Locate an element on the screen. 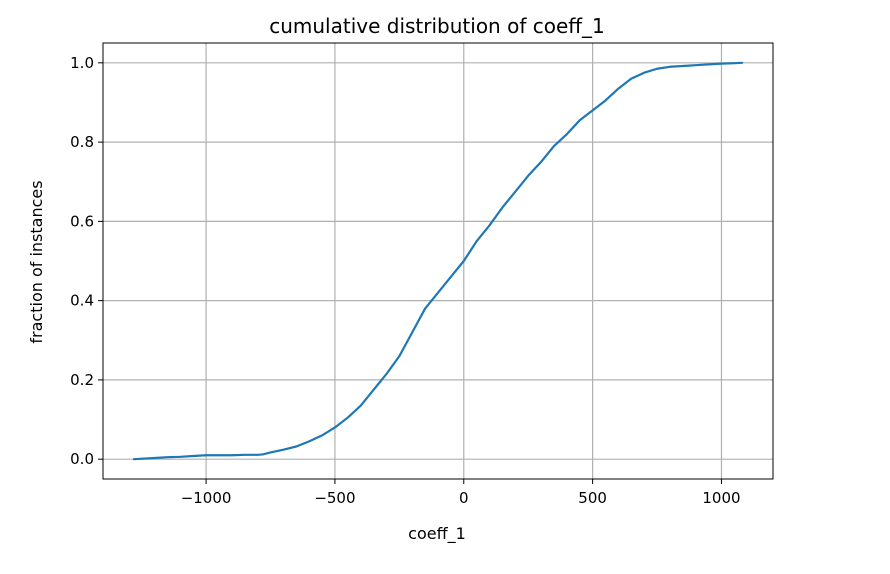  x-tick-label: −1000 is located at coordinates (206, 498).